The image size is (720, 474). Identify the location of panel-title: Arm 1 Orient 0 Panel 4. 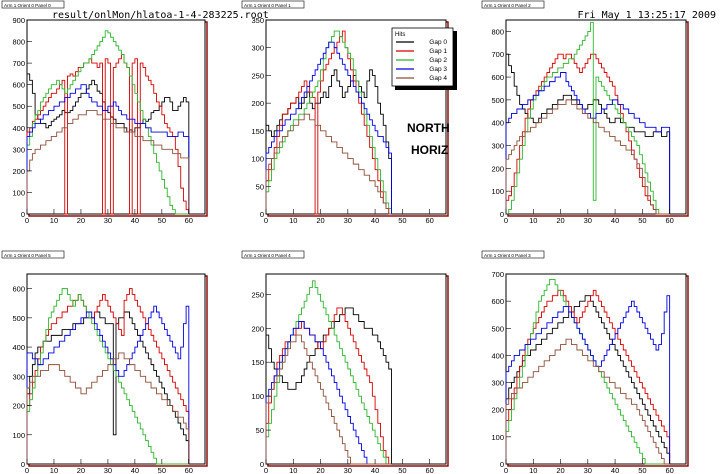
(267, 255).